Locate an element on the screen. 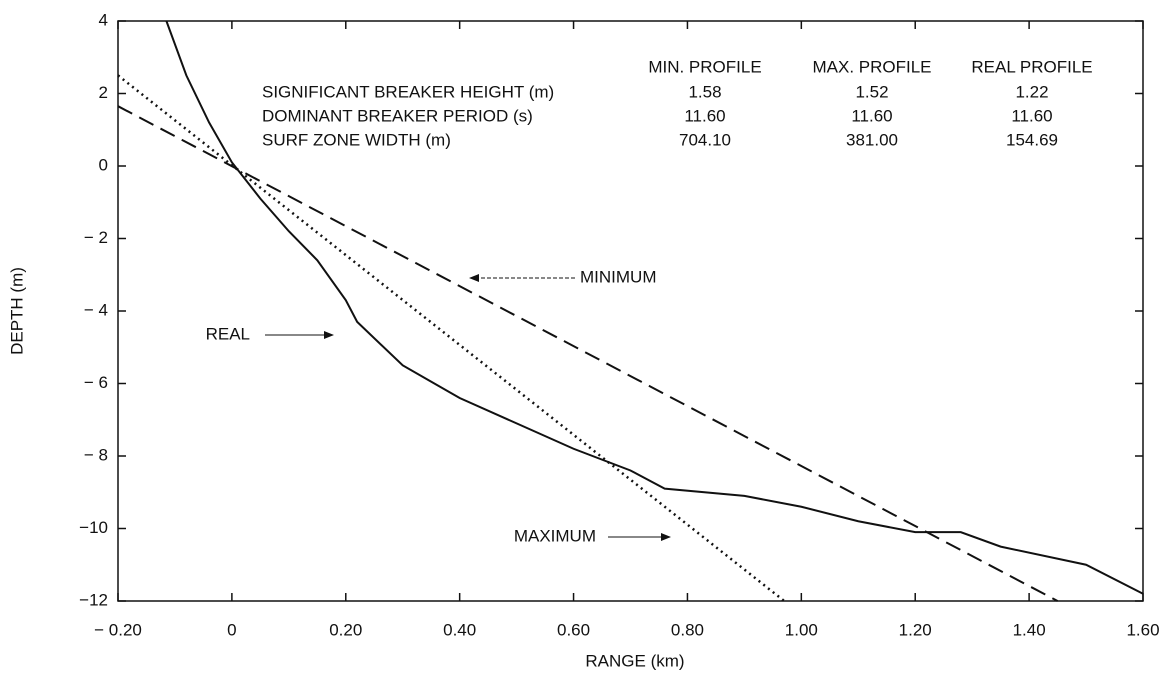 Image resolution: width=1162 pixels, height=675 pixels. table-cell: 381.00 is located at coordinates (872, 139).